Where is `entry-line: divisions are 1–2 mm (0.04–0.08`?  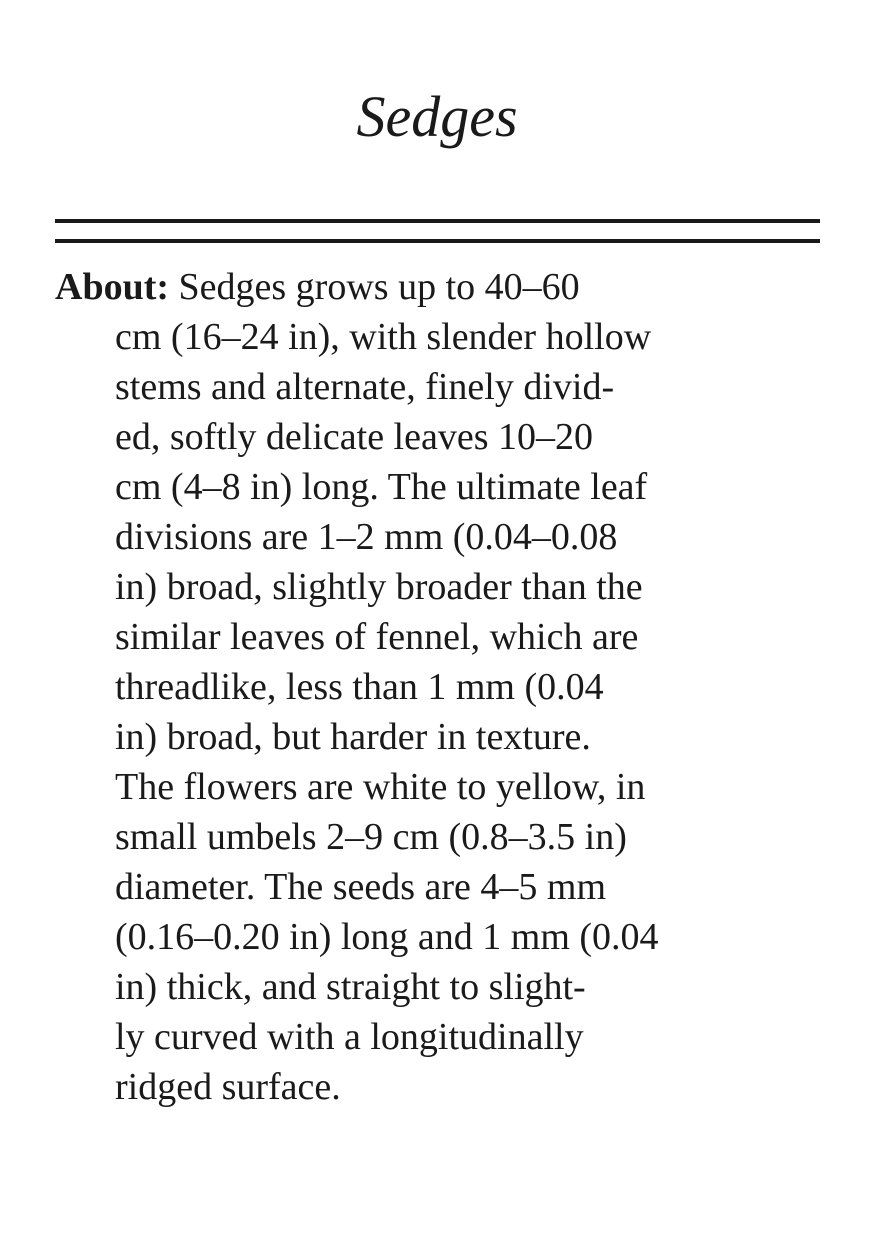
entry-line: divisions are 1–2 mm (0.04–0.08 is located at coordinates (366, 537).